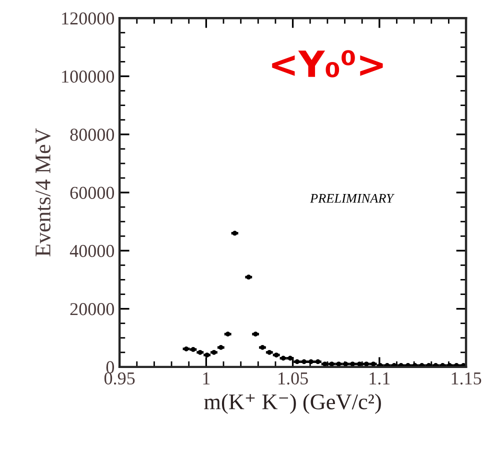  I want to click on y-tick-label: 80000, so click(92, 134).